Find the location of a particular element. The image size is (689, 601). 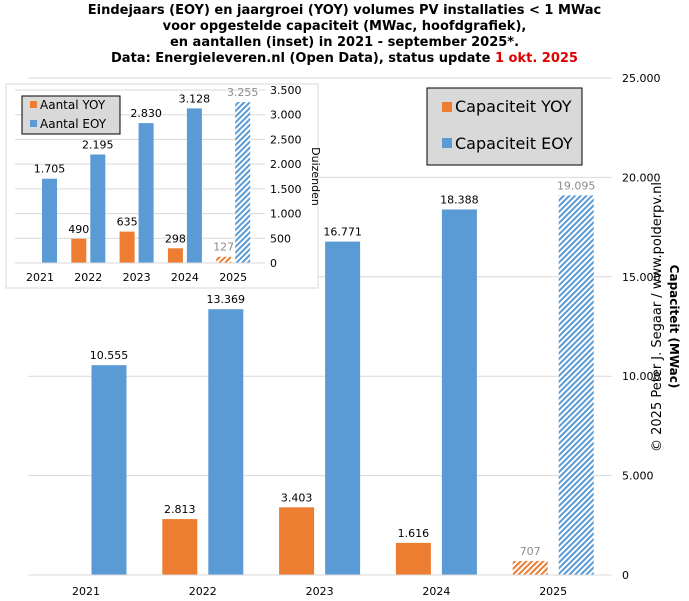

data-label: 2.813 is located at coordinates (180, 509).